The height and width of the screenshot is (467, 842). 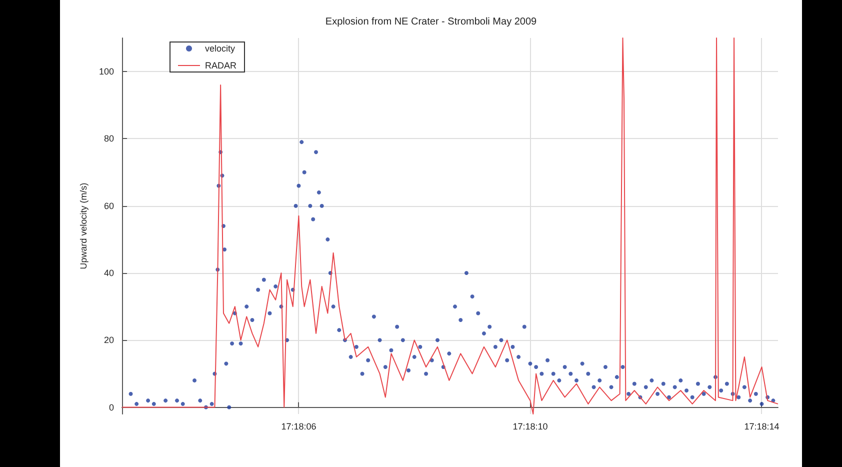 What do you see at coordinates (109, 205) in the screenshot?
I see `y-tick-label: 60` at bounding box center [109, 205].